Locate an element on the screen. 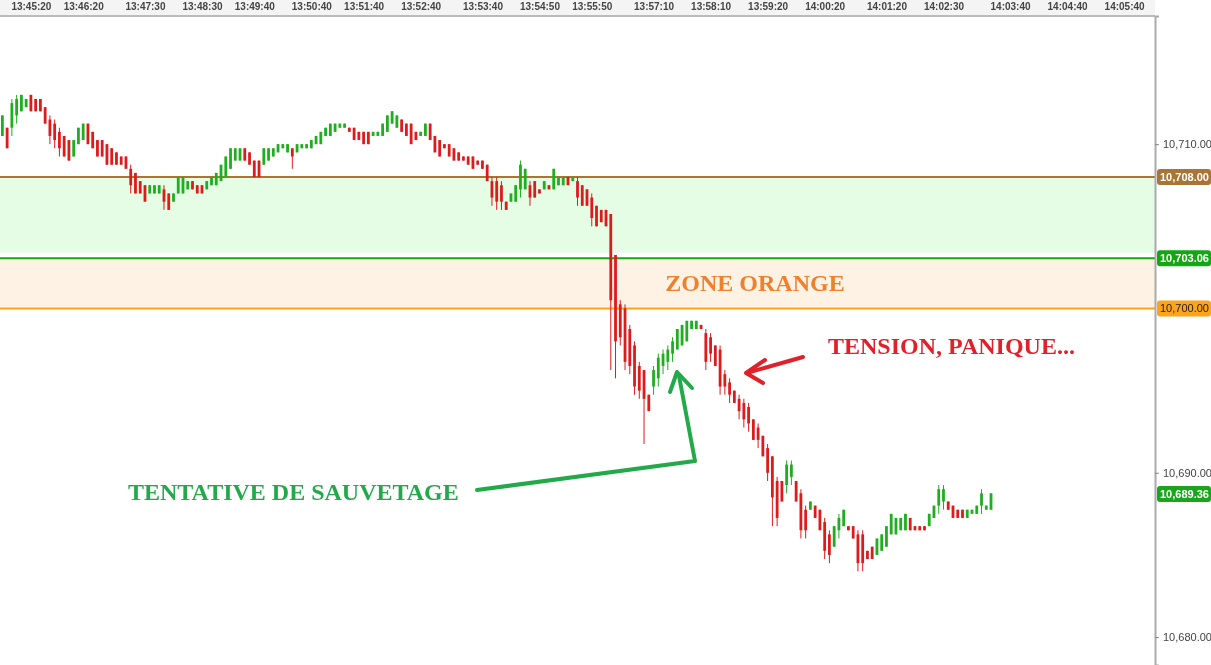 Image resolution: width=1211 pixels, height=665 pixels. x-tick-label: 13:52:40 is located at coordinates (421, 6).